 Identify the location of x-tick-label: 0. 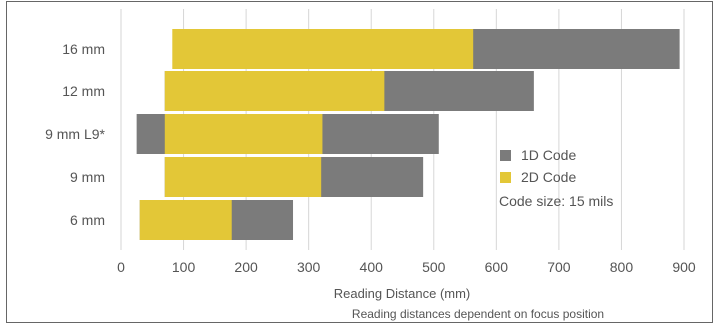
(121, 267).